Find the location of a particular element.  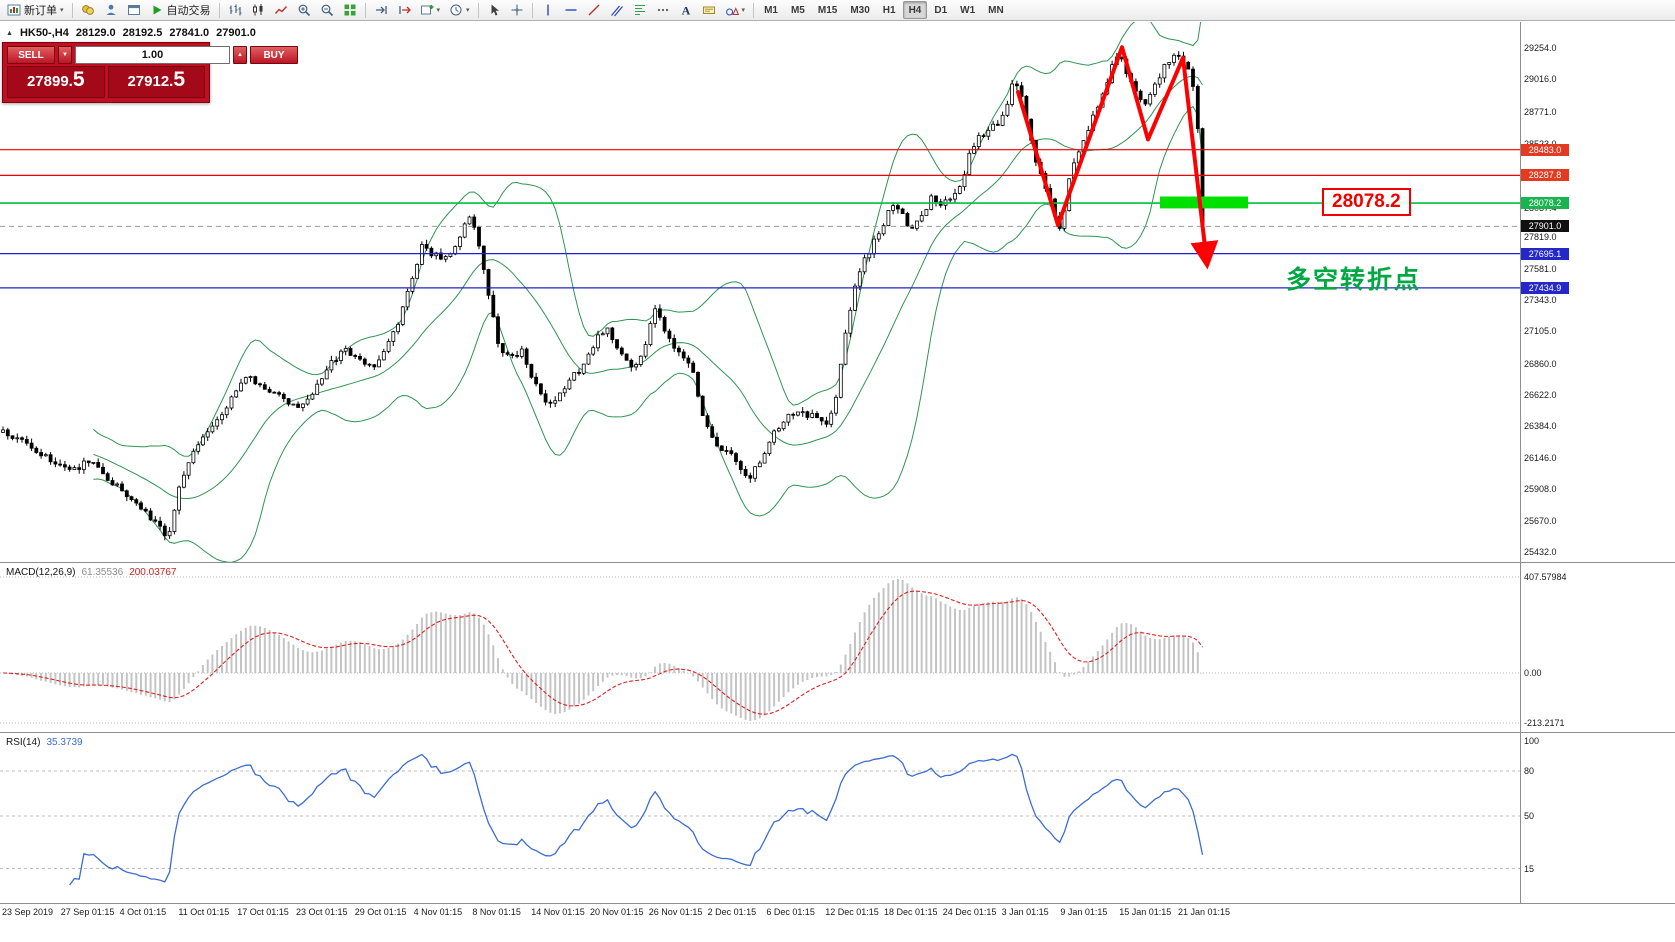

tf-mn-button: MN is located at coordinates (996, 10).